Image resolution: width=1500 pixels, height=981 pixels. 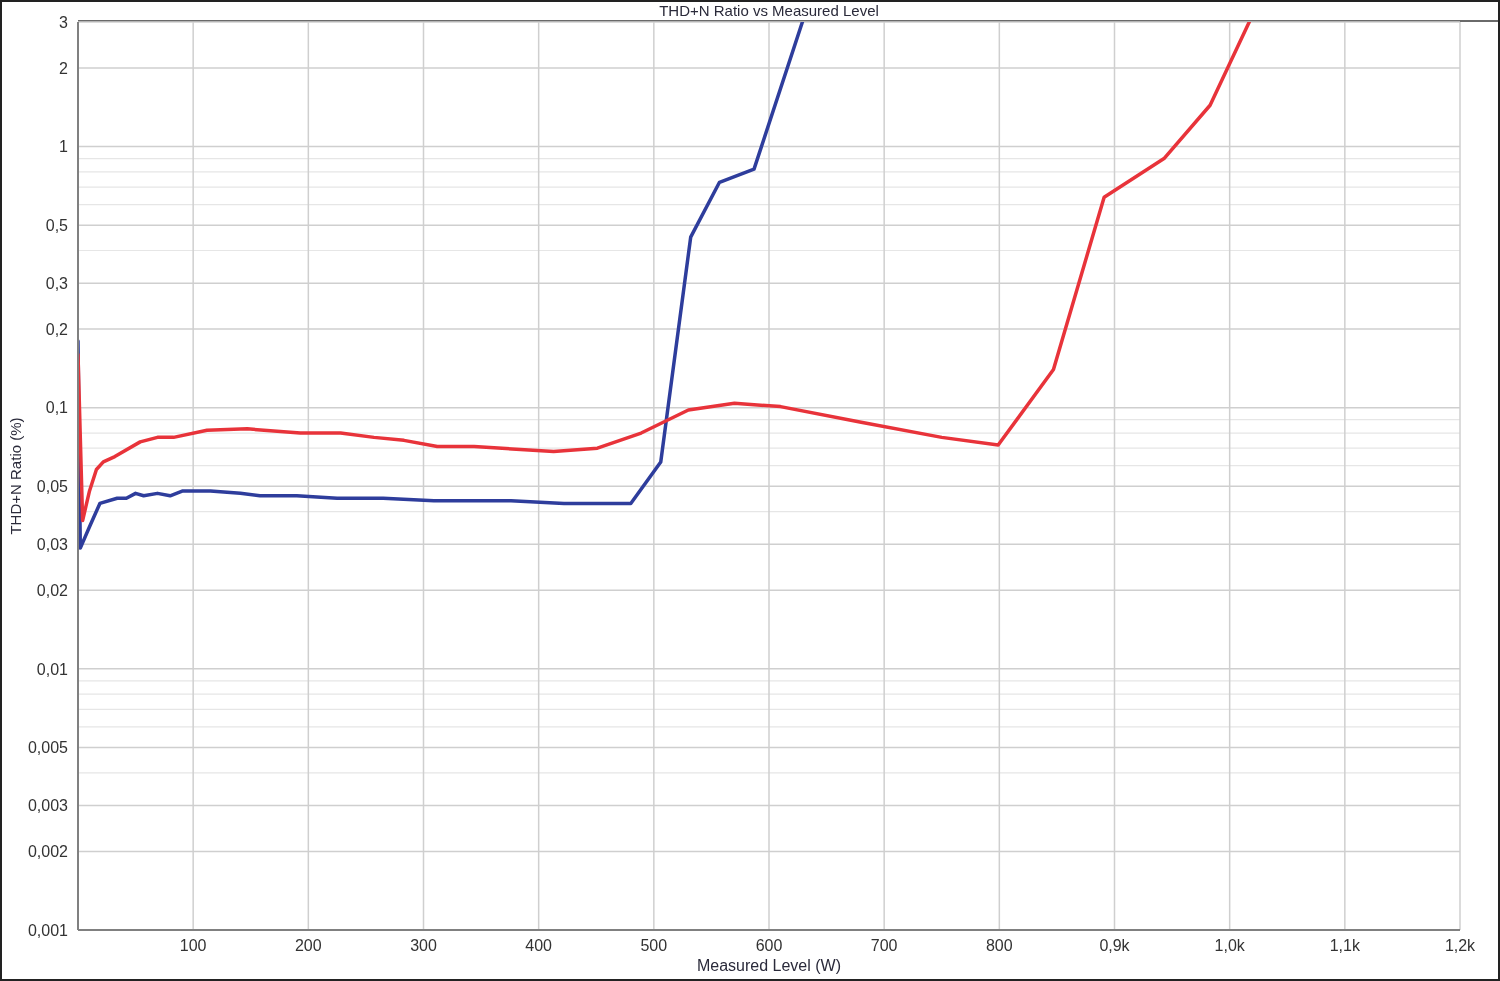 What do you see at coordinates (48, 806) in the screenshot?
I see `y-tick-label: 0,003` at bounding box center [48, 806].